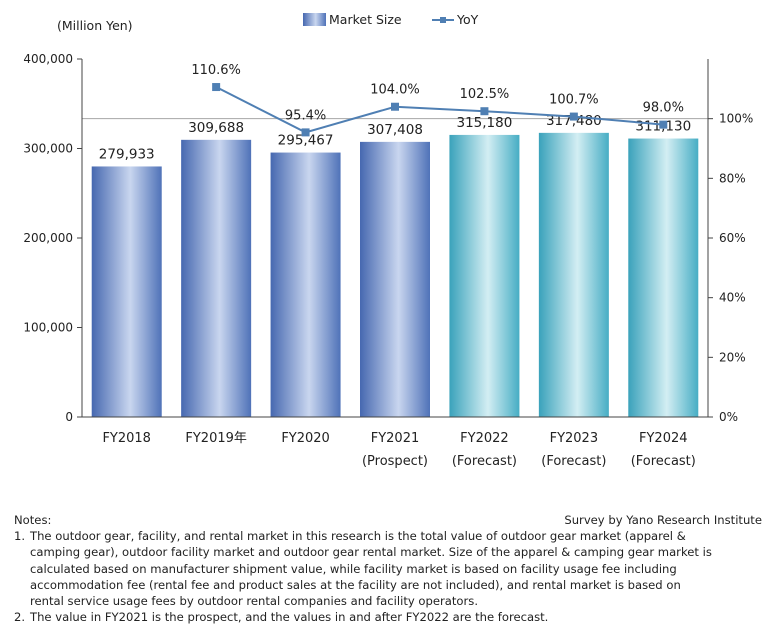  I want to click on y-right-tick-label: 60%, so click(732, 238).